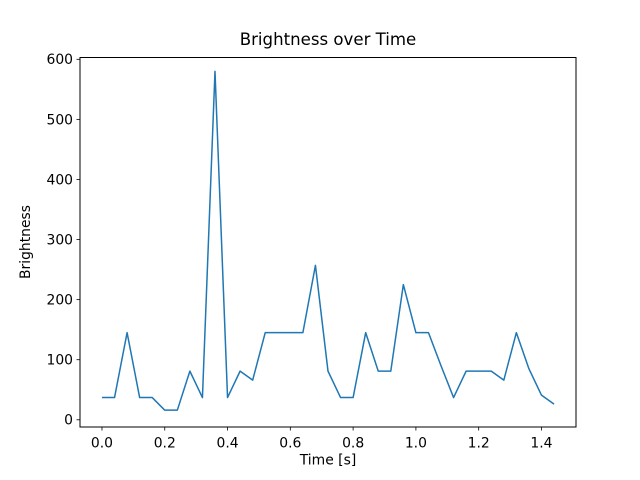 This screenshot has width=640, height=480. I want to click on x-tick-label: 1.4, so click(541, 444).